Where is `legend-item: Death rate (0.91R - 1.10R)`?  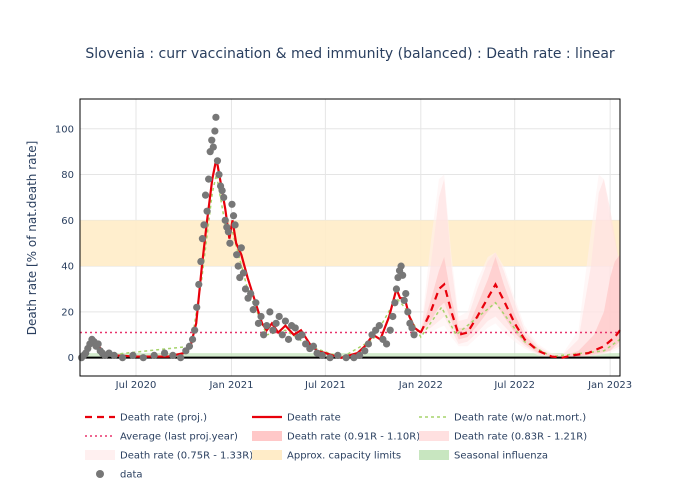
legend-item: Death rate (0.91R - 1.10R) is located at coordinates (336, 437).